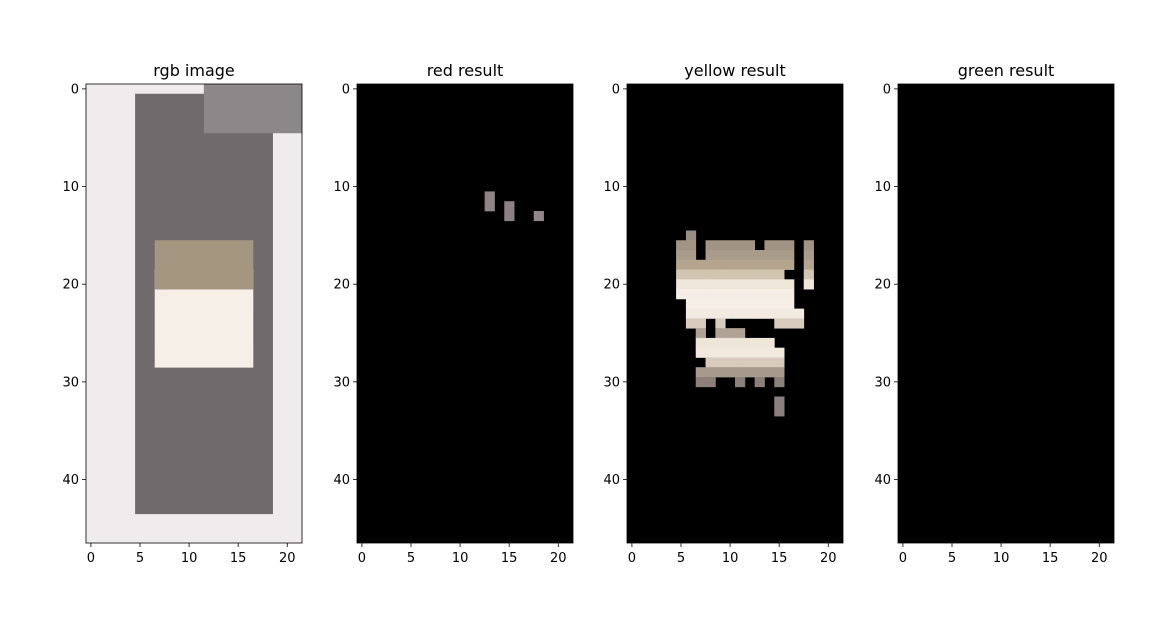 The image size is (1166, 623). What do you see at coordinates (903, 558) in the screenshot?
I see `x-tick-label: 0` at bounding box center [903, 558].